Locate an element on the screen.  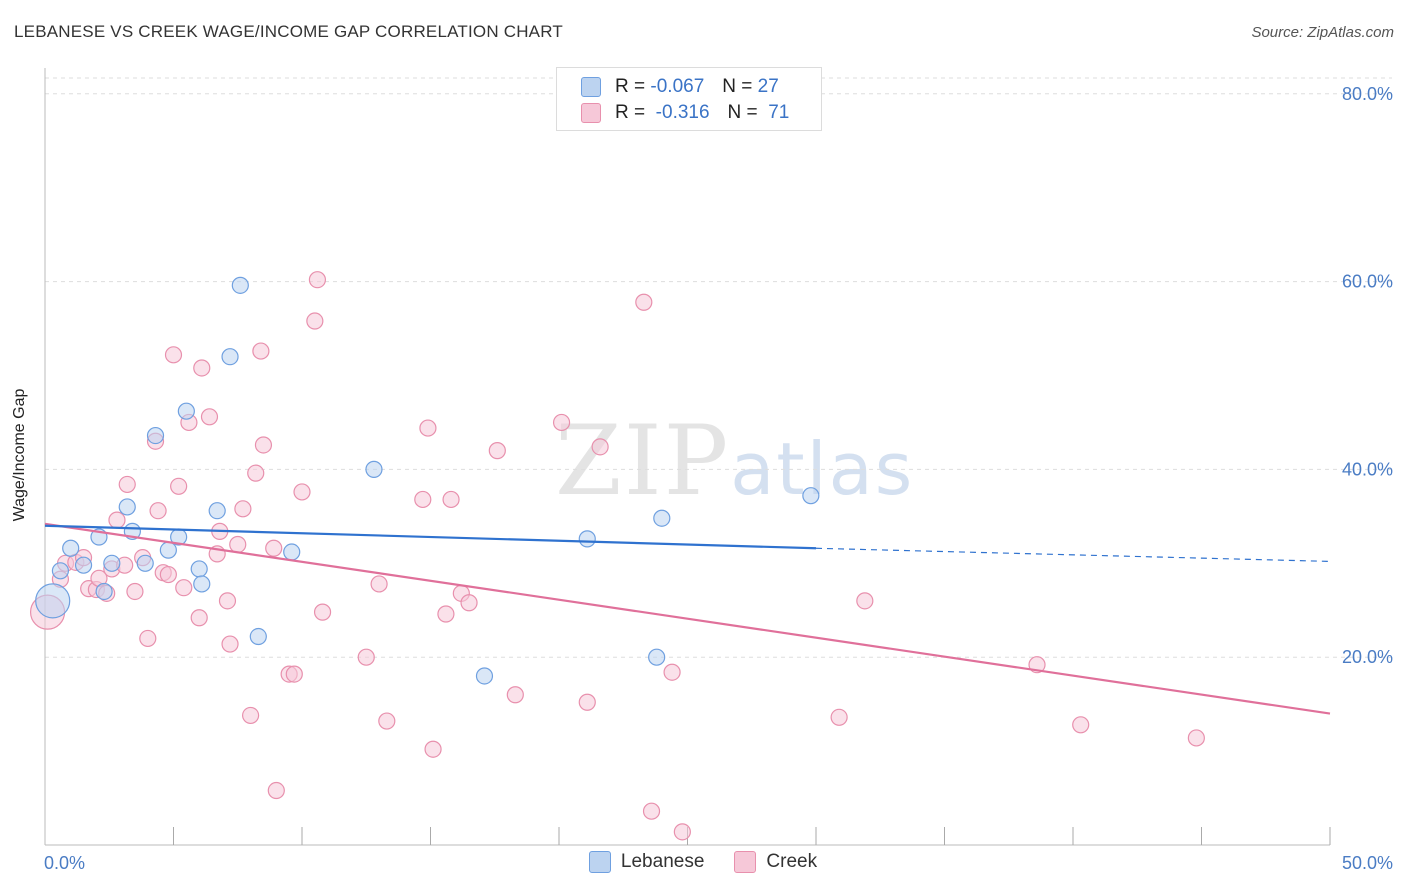
legend-row-creek: R = -0.316 N = 71 is located at coordinates (685, 113).